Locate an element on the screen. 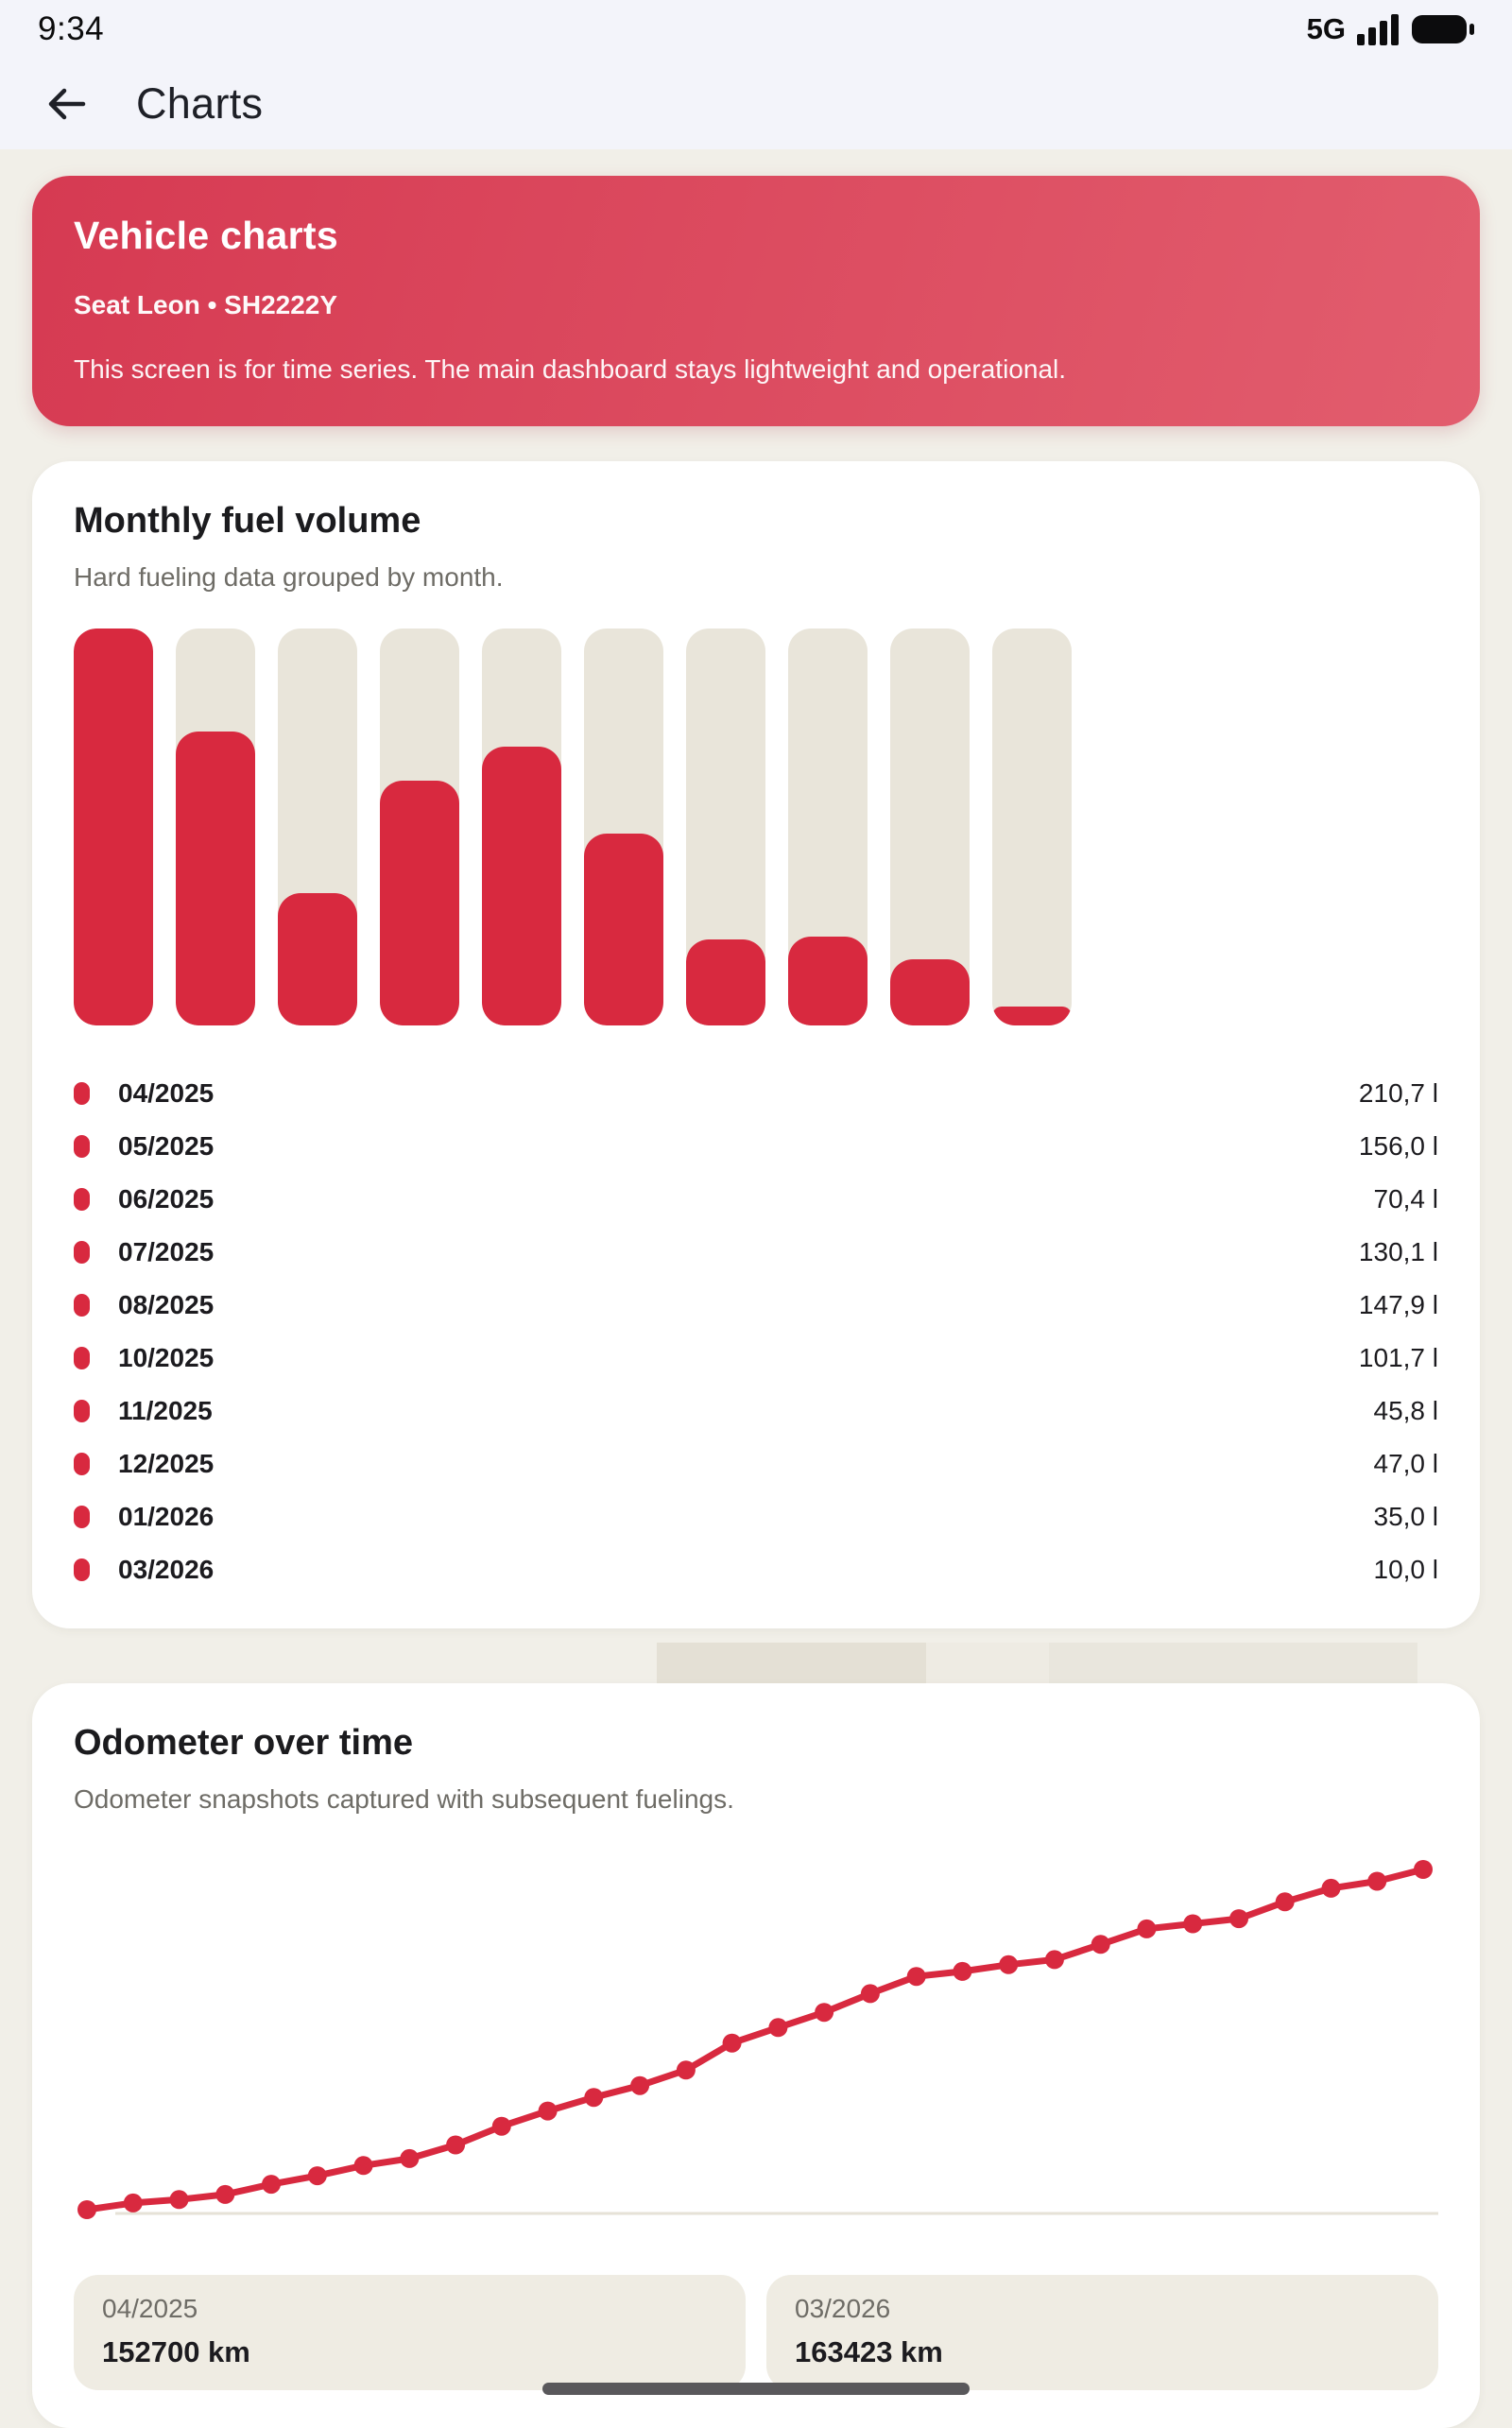 The width and height of the screenshot is (1512, 2428). fuel-bar-08/2025 is located at coordinates (521, 827).